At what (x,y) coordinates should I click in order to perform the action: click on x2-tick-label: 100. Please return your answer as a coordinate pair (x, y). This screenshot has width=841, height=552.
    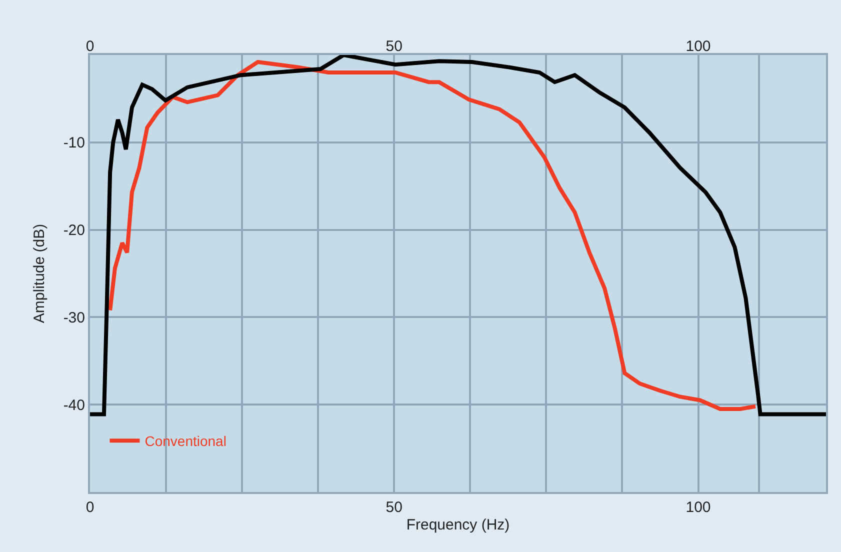
    Looking at the image, I should click on (698, 507).